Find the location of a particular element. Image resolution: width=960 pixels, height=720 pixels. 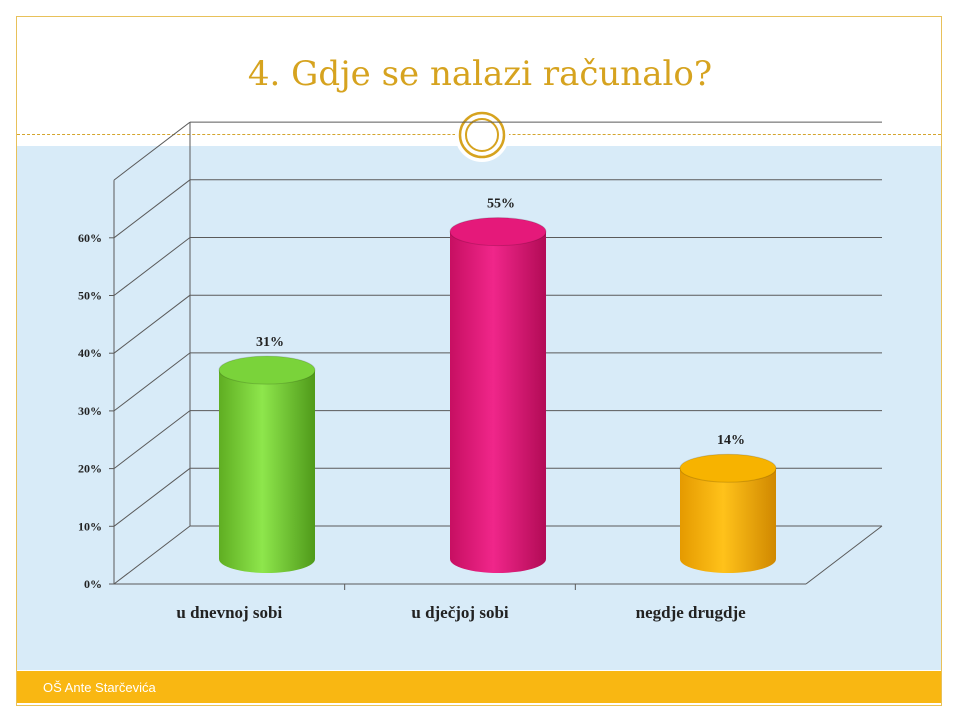

y-tick-label: 60% is located at coordinates (90, 238).